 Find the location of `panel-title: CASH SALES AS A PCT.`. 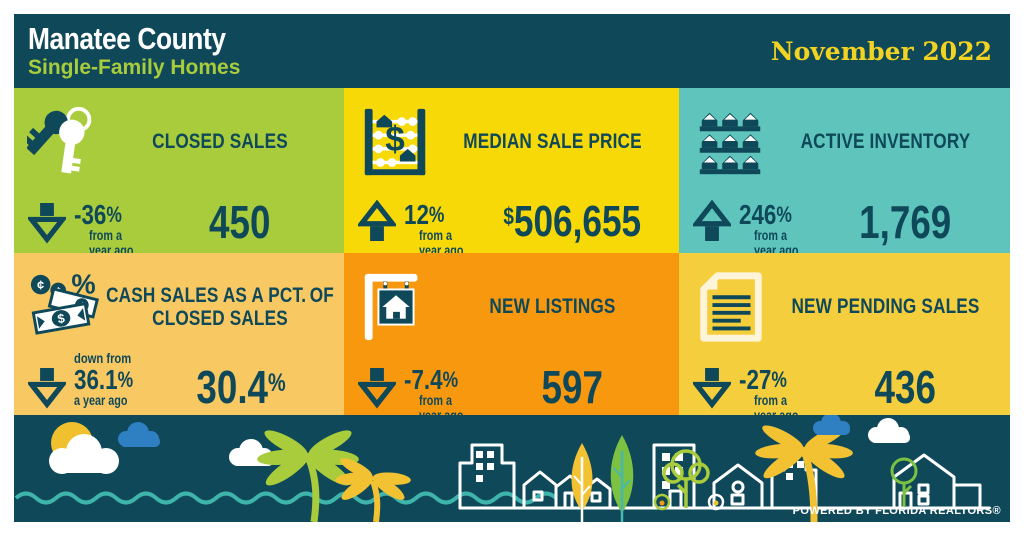

panel-title: CASH SALES AS A PCT. is located at coordinates (206, 294).